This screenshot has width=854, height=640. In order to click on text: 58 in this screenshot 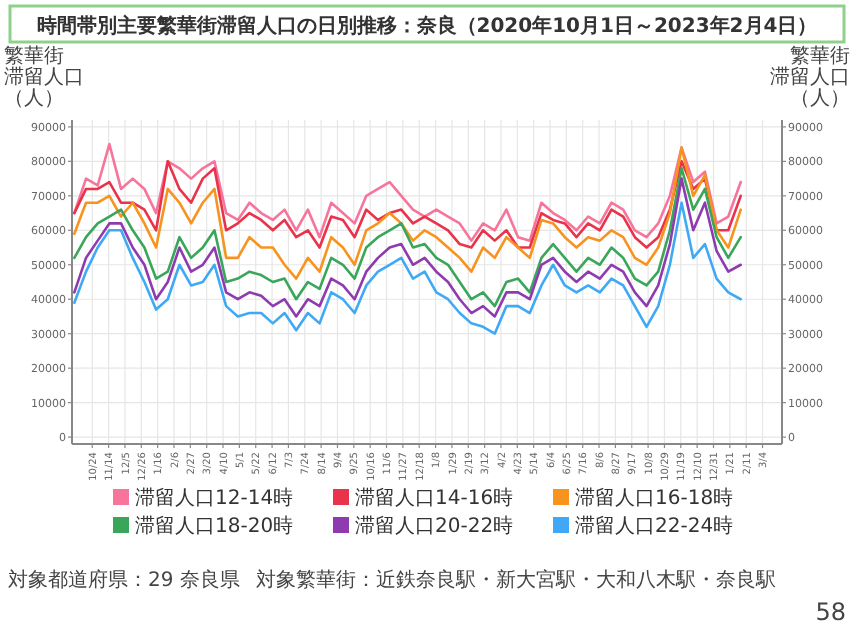, I will do `click(830, 612)`.